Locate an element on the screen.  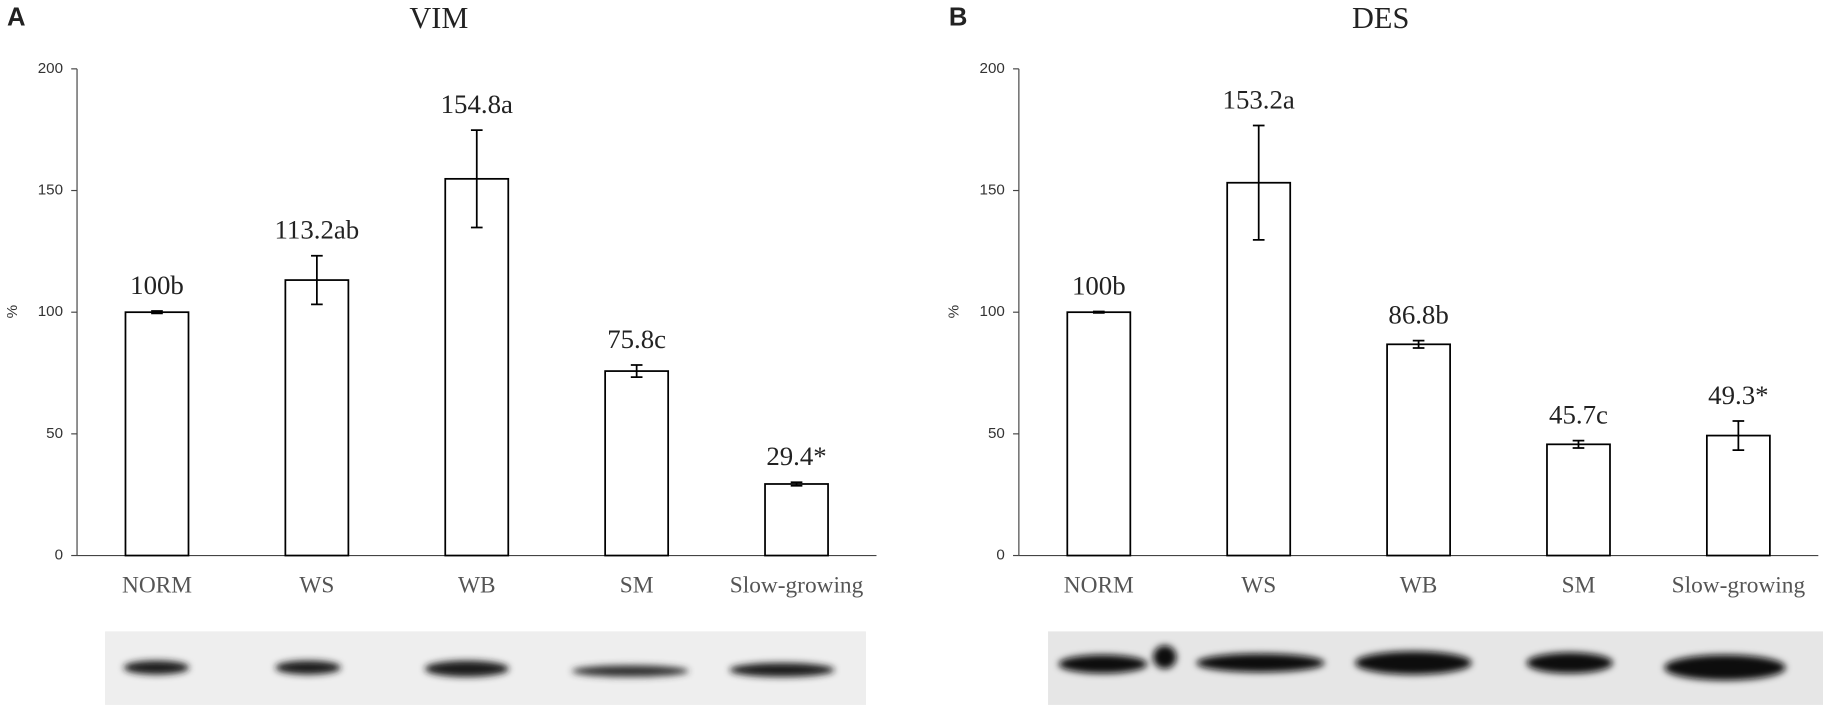
value-label: 75.8c is located at coordinates (636, 339).